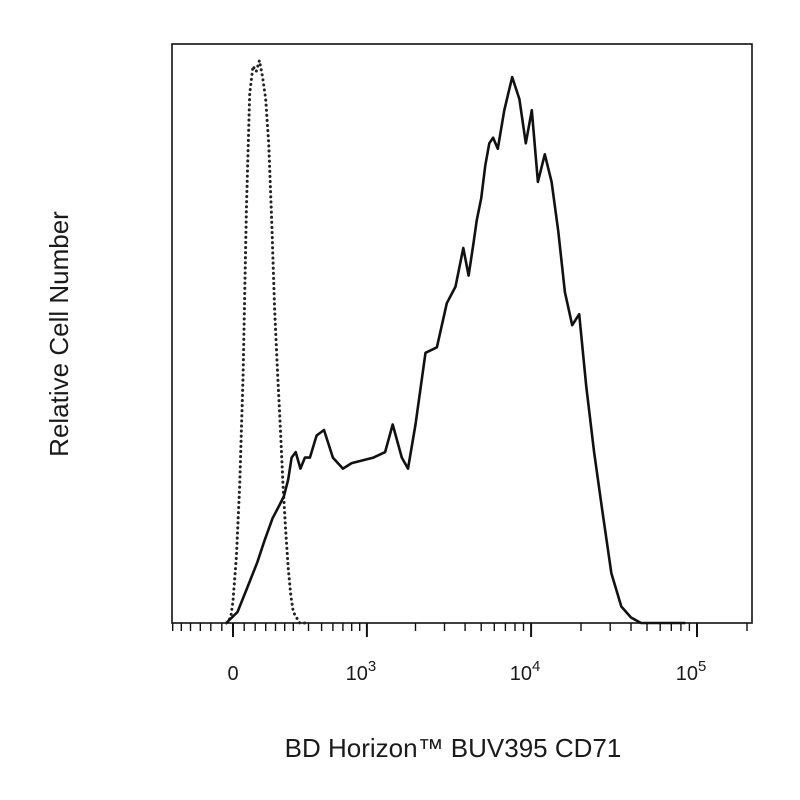 The width and height of the screenshot is (800, 800). I want to click on x-tick-label: 10⁴, so click(525, 671).